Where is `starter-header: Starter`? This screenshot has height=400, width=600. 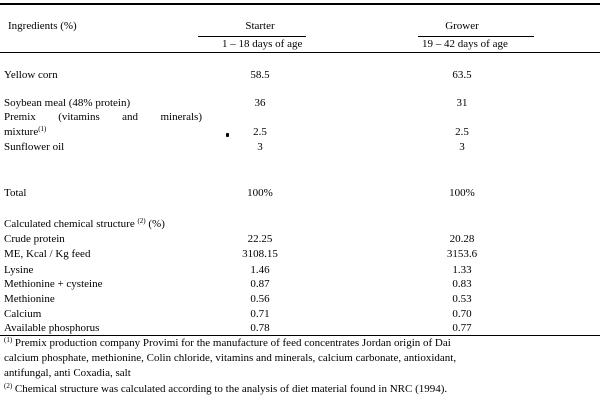 starter-header: Starter is located at coordinates (260, 26).